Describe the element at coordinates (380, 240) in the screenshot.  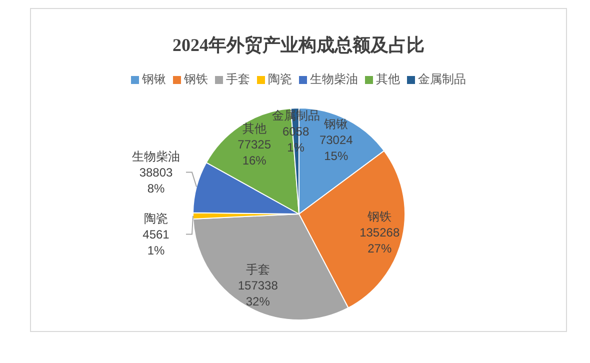
I see `data-label: 135268 27%` at that location.